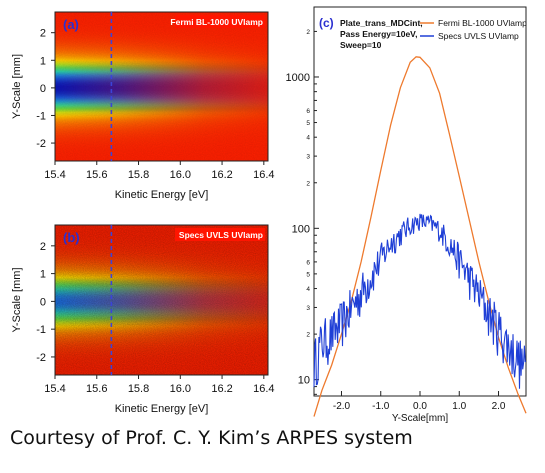 This screenshot has height=473, width=545. What do you see at coordinates (478, 36) in the screenshot?
I see `legend-label: Specs UVLS UVlamp` at bounding box center [478, 36].